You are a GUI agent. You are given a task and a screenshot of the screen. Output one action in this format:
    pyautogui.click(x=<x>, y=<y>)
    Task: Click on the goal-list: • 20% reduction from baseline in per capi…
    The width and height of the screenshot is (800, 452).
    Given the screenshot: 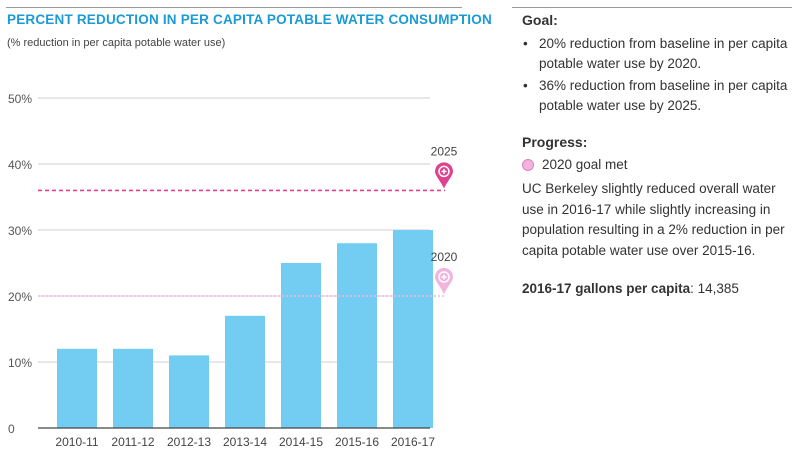 What is the action you would take?
    pyautogui.click(x=657, y=76)
    